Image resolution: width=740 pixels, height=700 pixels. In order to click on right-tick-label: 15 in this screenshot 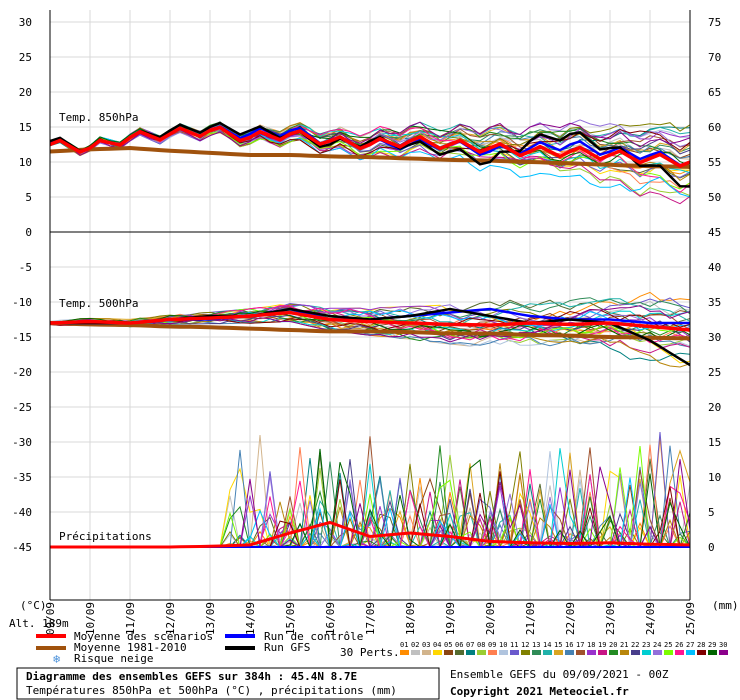, I will do `click(714, 442)`.